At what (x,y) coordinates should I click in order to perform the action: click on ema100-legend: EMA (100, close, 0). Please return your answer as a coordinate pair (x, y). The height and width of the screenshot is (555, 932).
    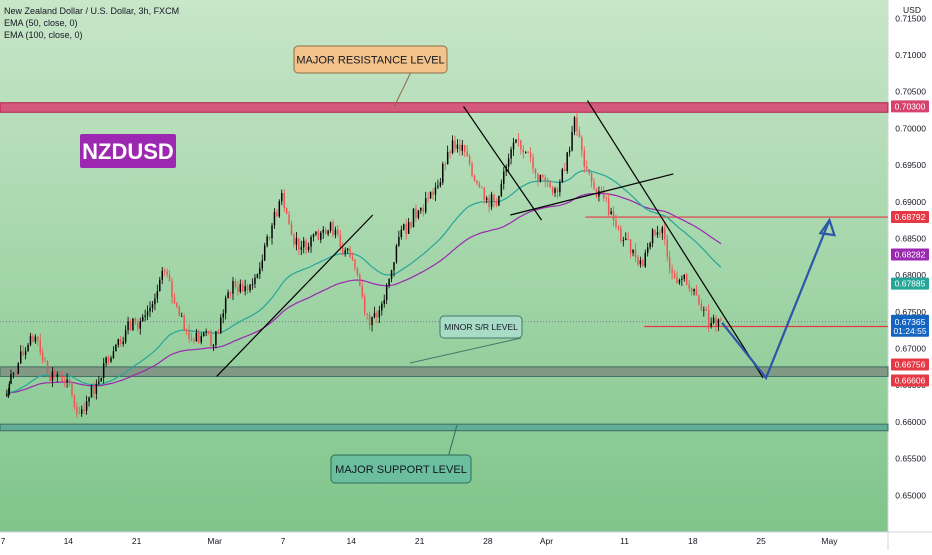
    Looking at the image, I should click on (43, 35).